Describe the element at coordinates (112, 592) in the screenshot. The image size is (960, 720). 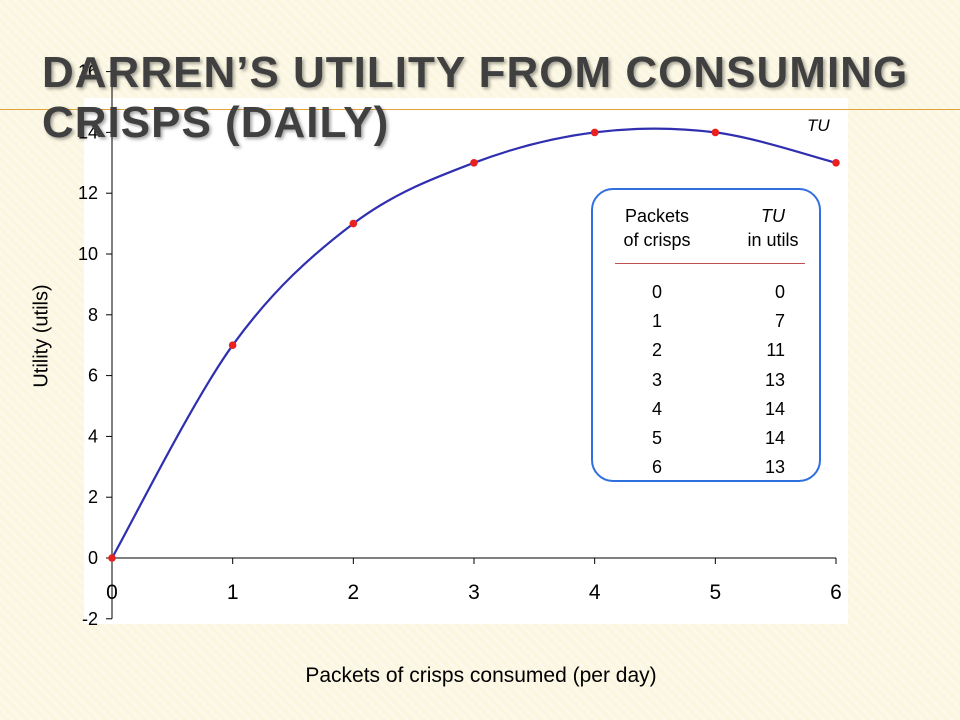
I see `x-tick-label: 0` at that location.